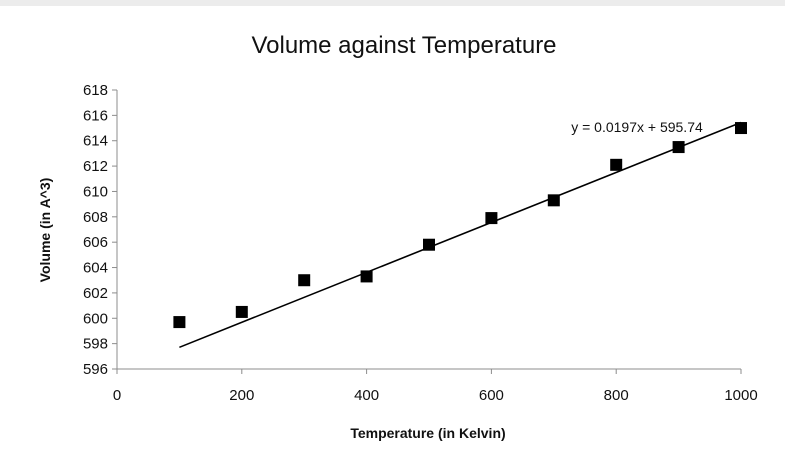 The height and width of the screenshot is (466, 785). Describe the element at coordinates (95, 318) in the screenshot. I see `y-tick-label: 600` at that location.